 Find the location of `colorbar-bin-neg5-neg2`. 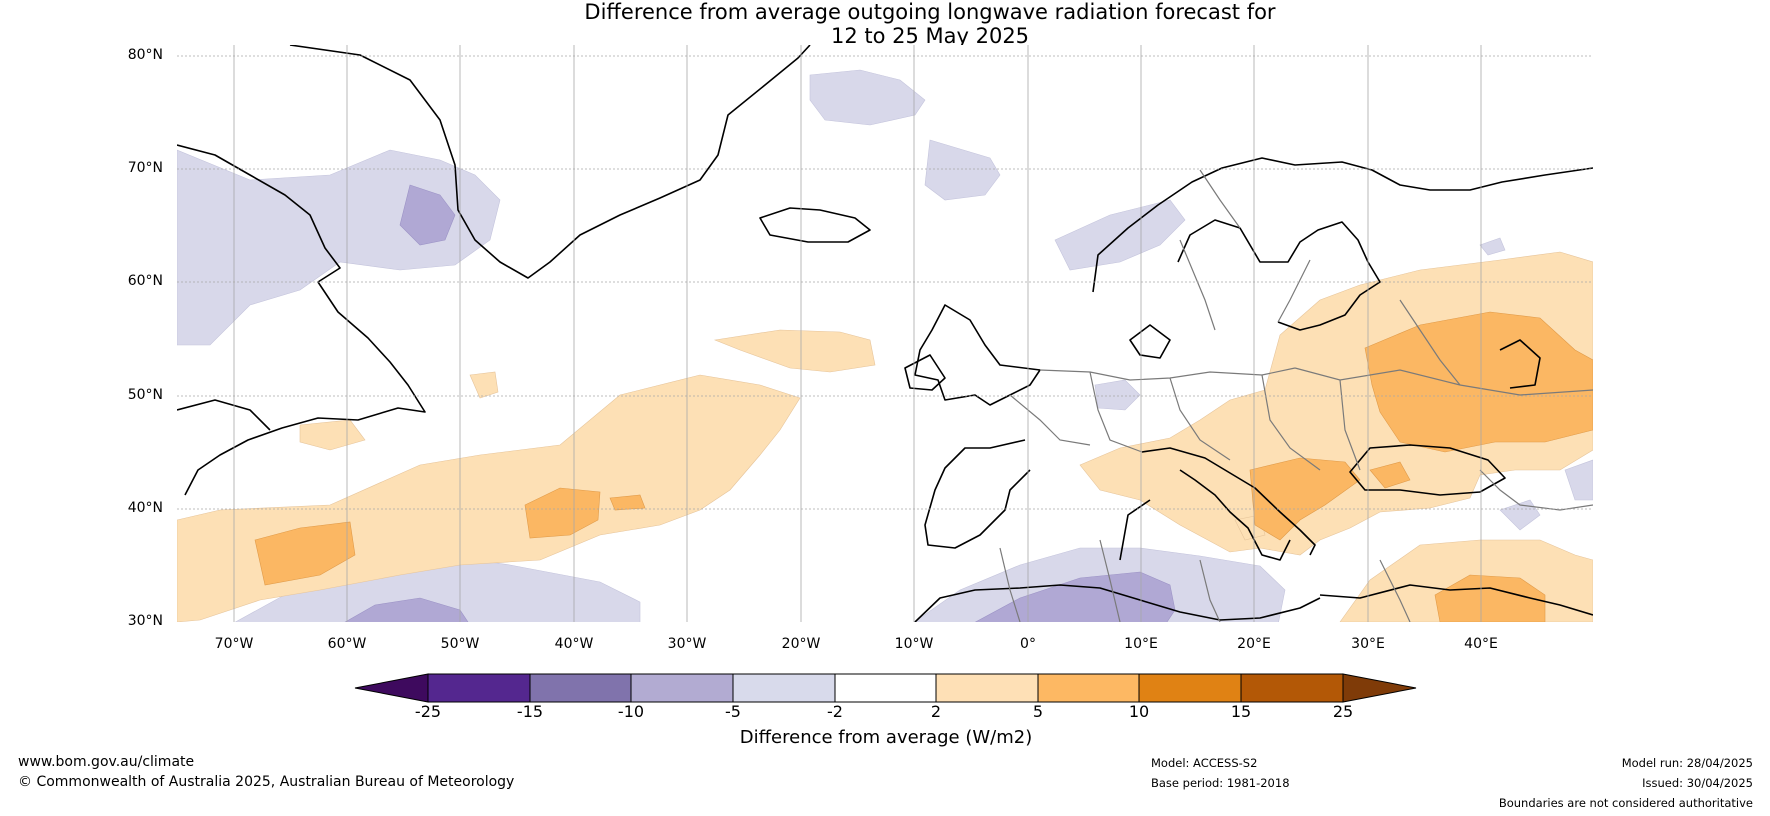

colorbar-bin-neg5-neg2 is located at coordinates (784, 688).